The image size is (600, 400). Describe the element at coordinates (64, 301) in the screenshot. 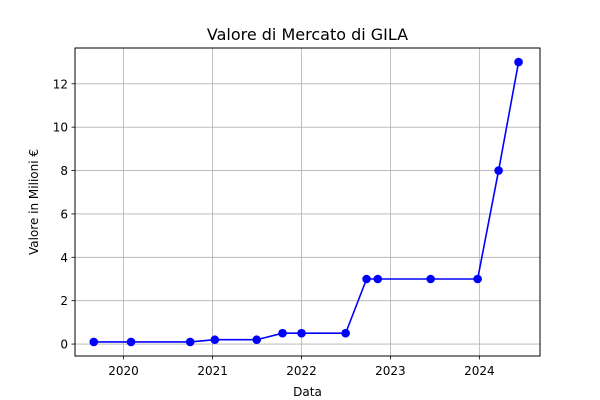

I see `y-tick-label: 2` at that location.